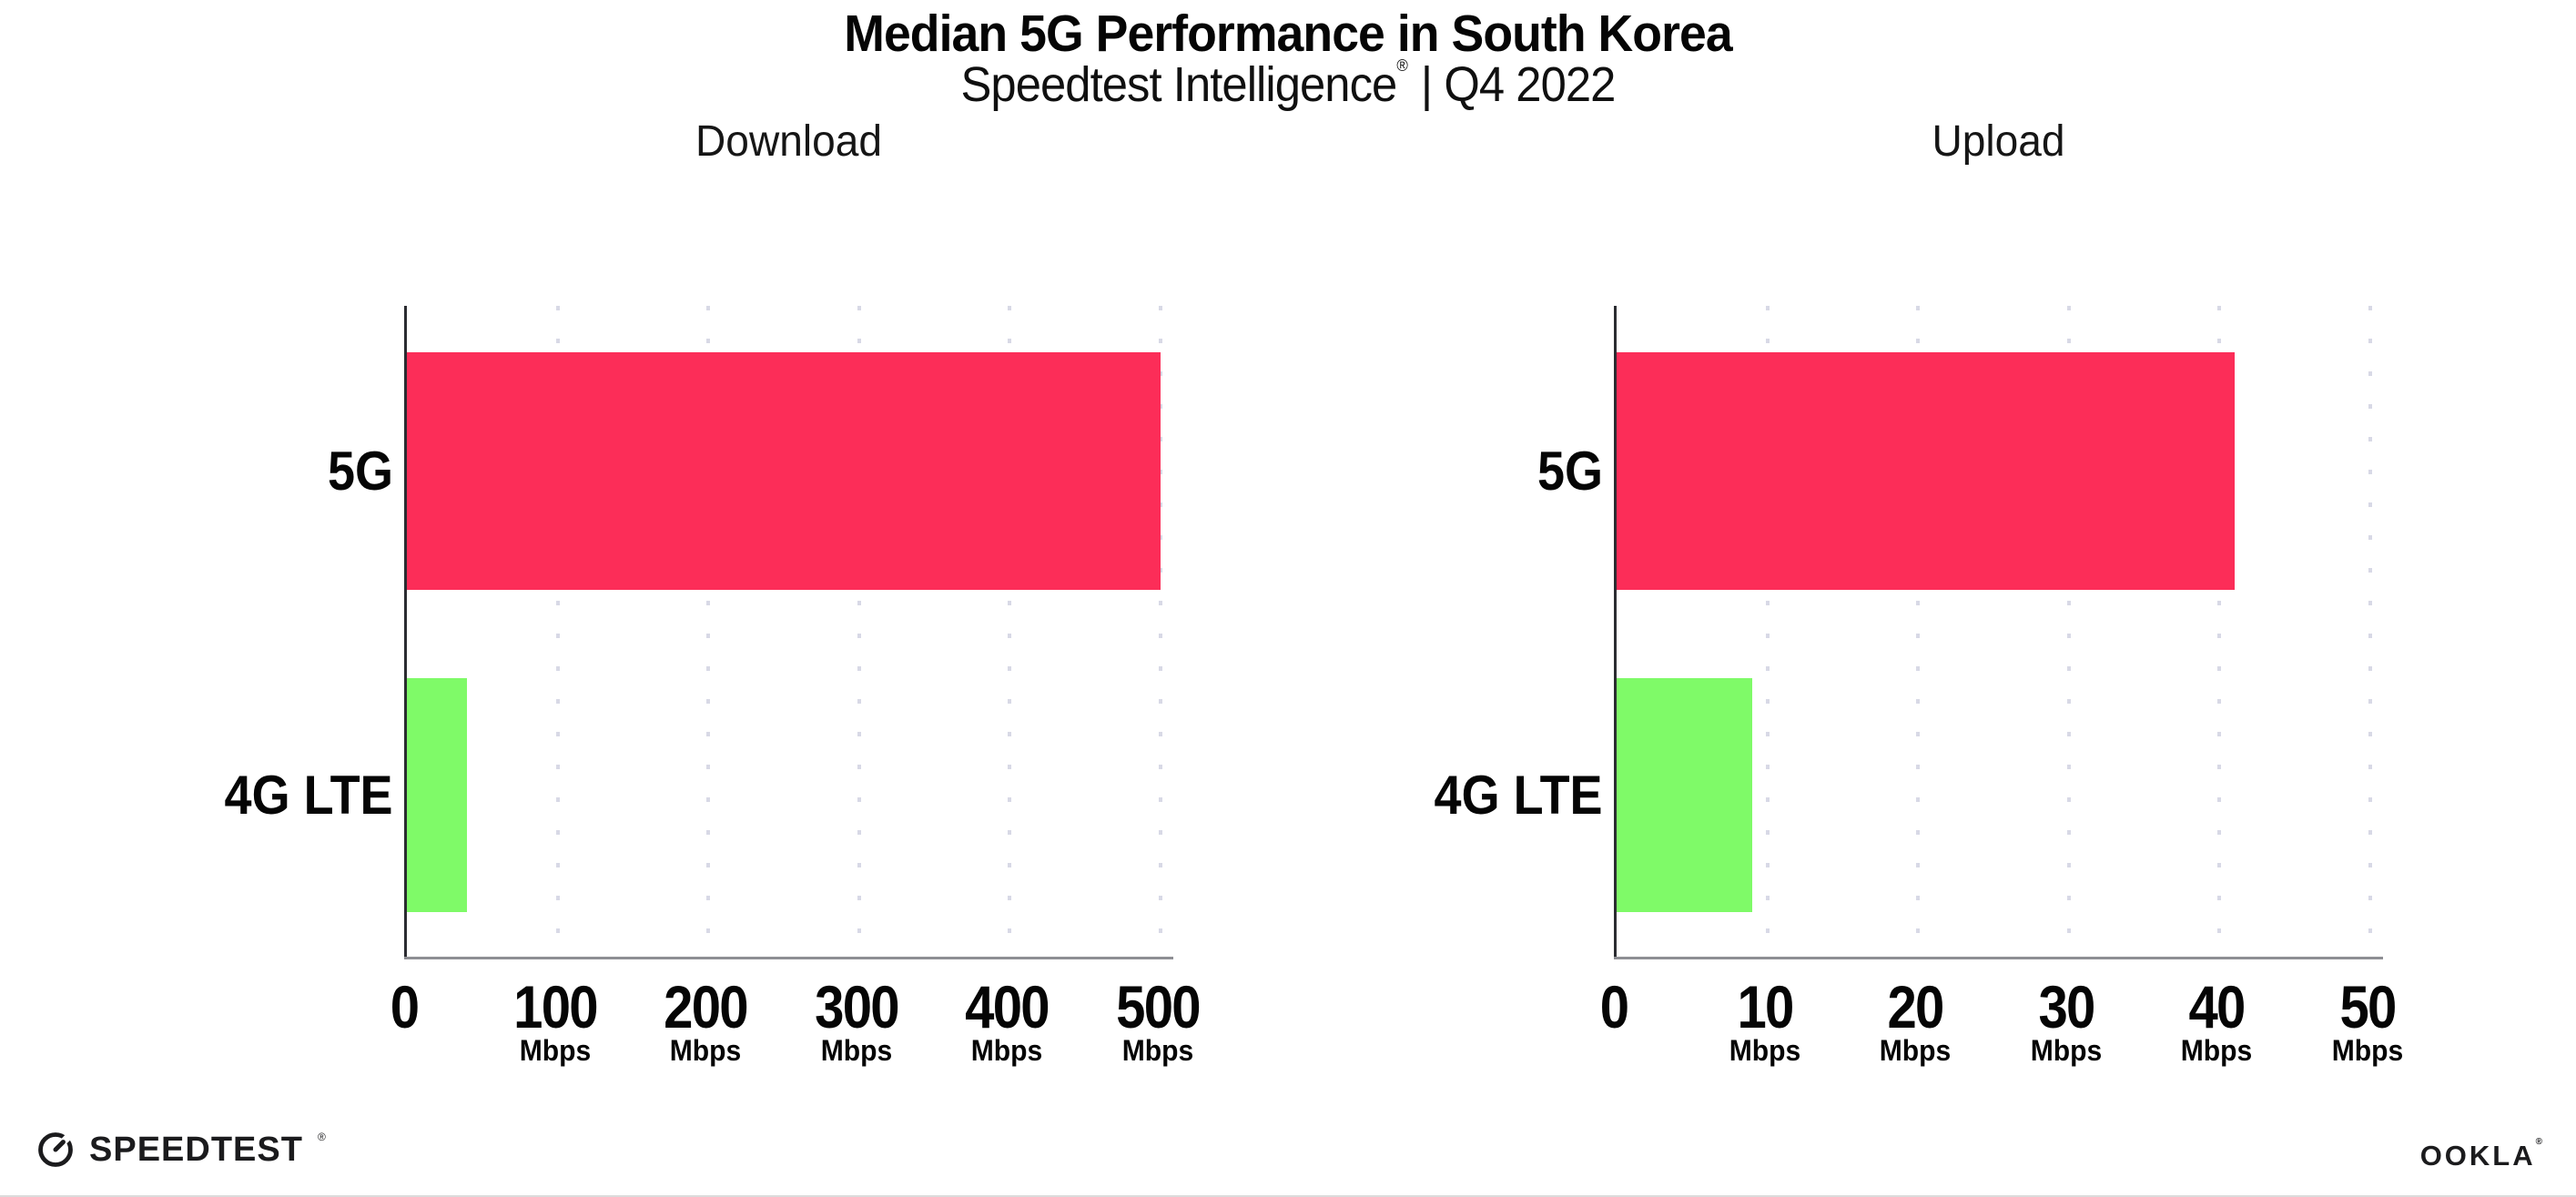 The image size is (2576, 1197). What do you see at coordinates (1569, 472) in the screenshot?
I see `category-label-5g-upload: 5G` at bounding box center [1569, 472].